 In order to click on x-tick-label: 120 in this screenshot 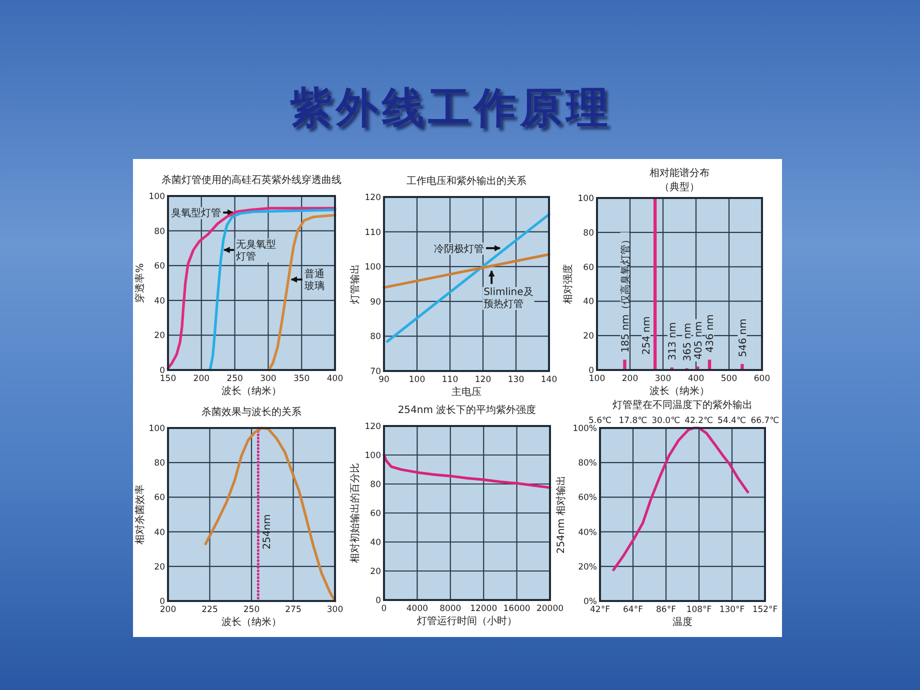, I will do `click(483, 380)`.